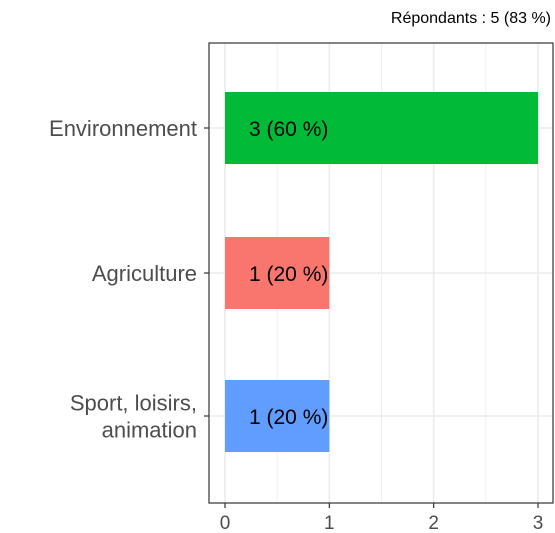 This screenshot has width=555, height=533. Describe the element at coordinates (433, 523) in the screenshot. I see `x-tick-label: 2` at that location.